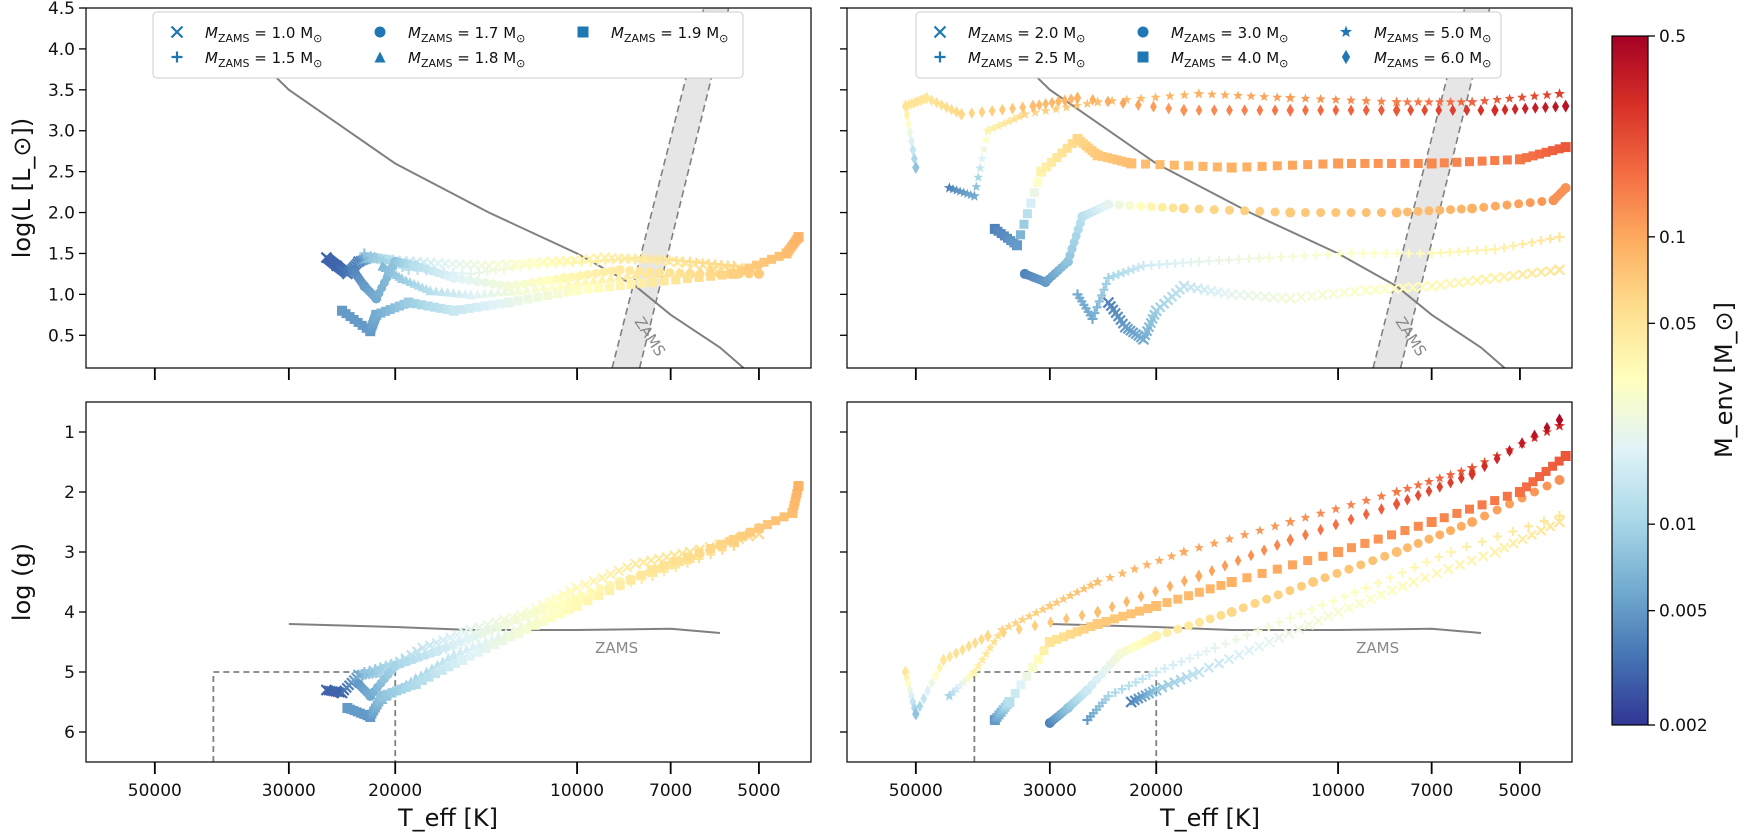 The width and height of the screenshot is (1745, 833). Describe the element at coordinates (1678, 525) in the screenshot. I see `colorbar-tick-label: 0.01` at that location.